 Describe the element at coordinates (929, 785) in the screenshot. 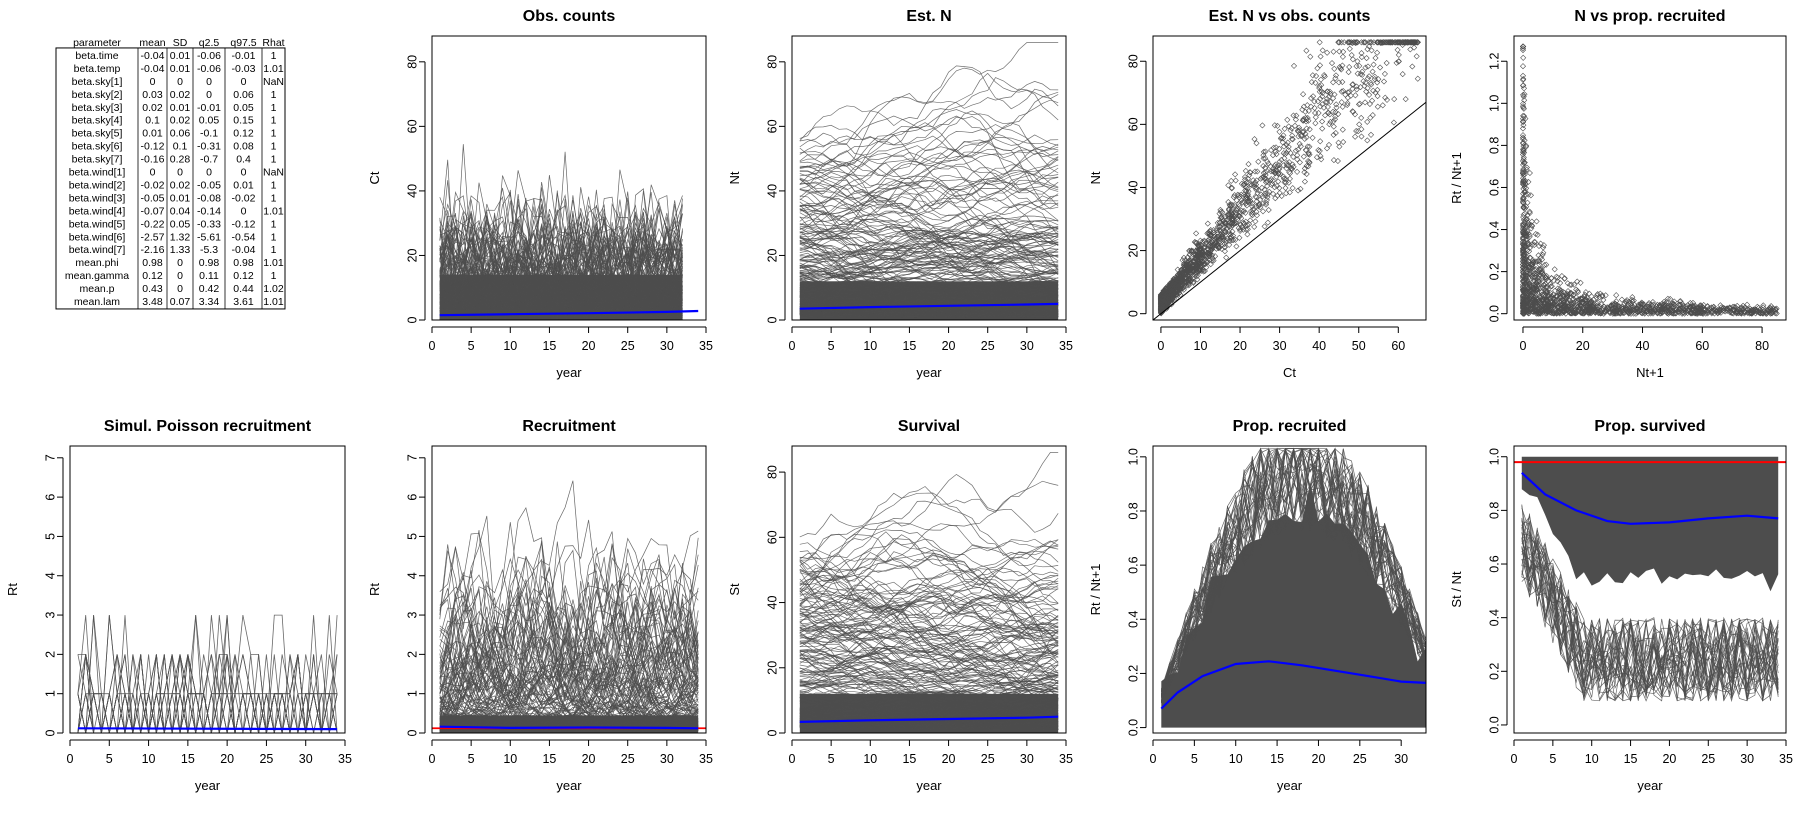

I see `x-axis-label: year` at that location.